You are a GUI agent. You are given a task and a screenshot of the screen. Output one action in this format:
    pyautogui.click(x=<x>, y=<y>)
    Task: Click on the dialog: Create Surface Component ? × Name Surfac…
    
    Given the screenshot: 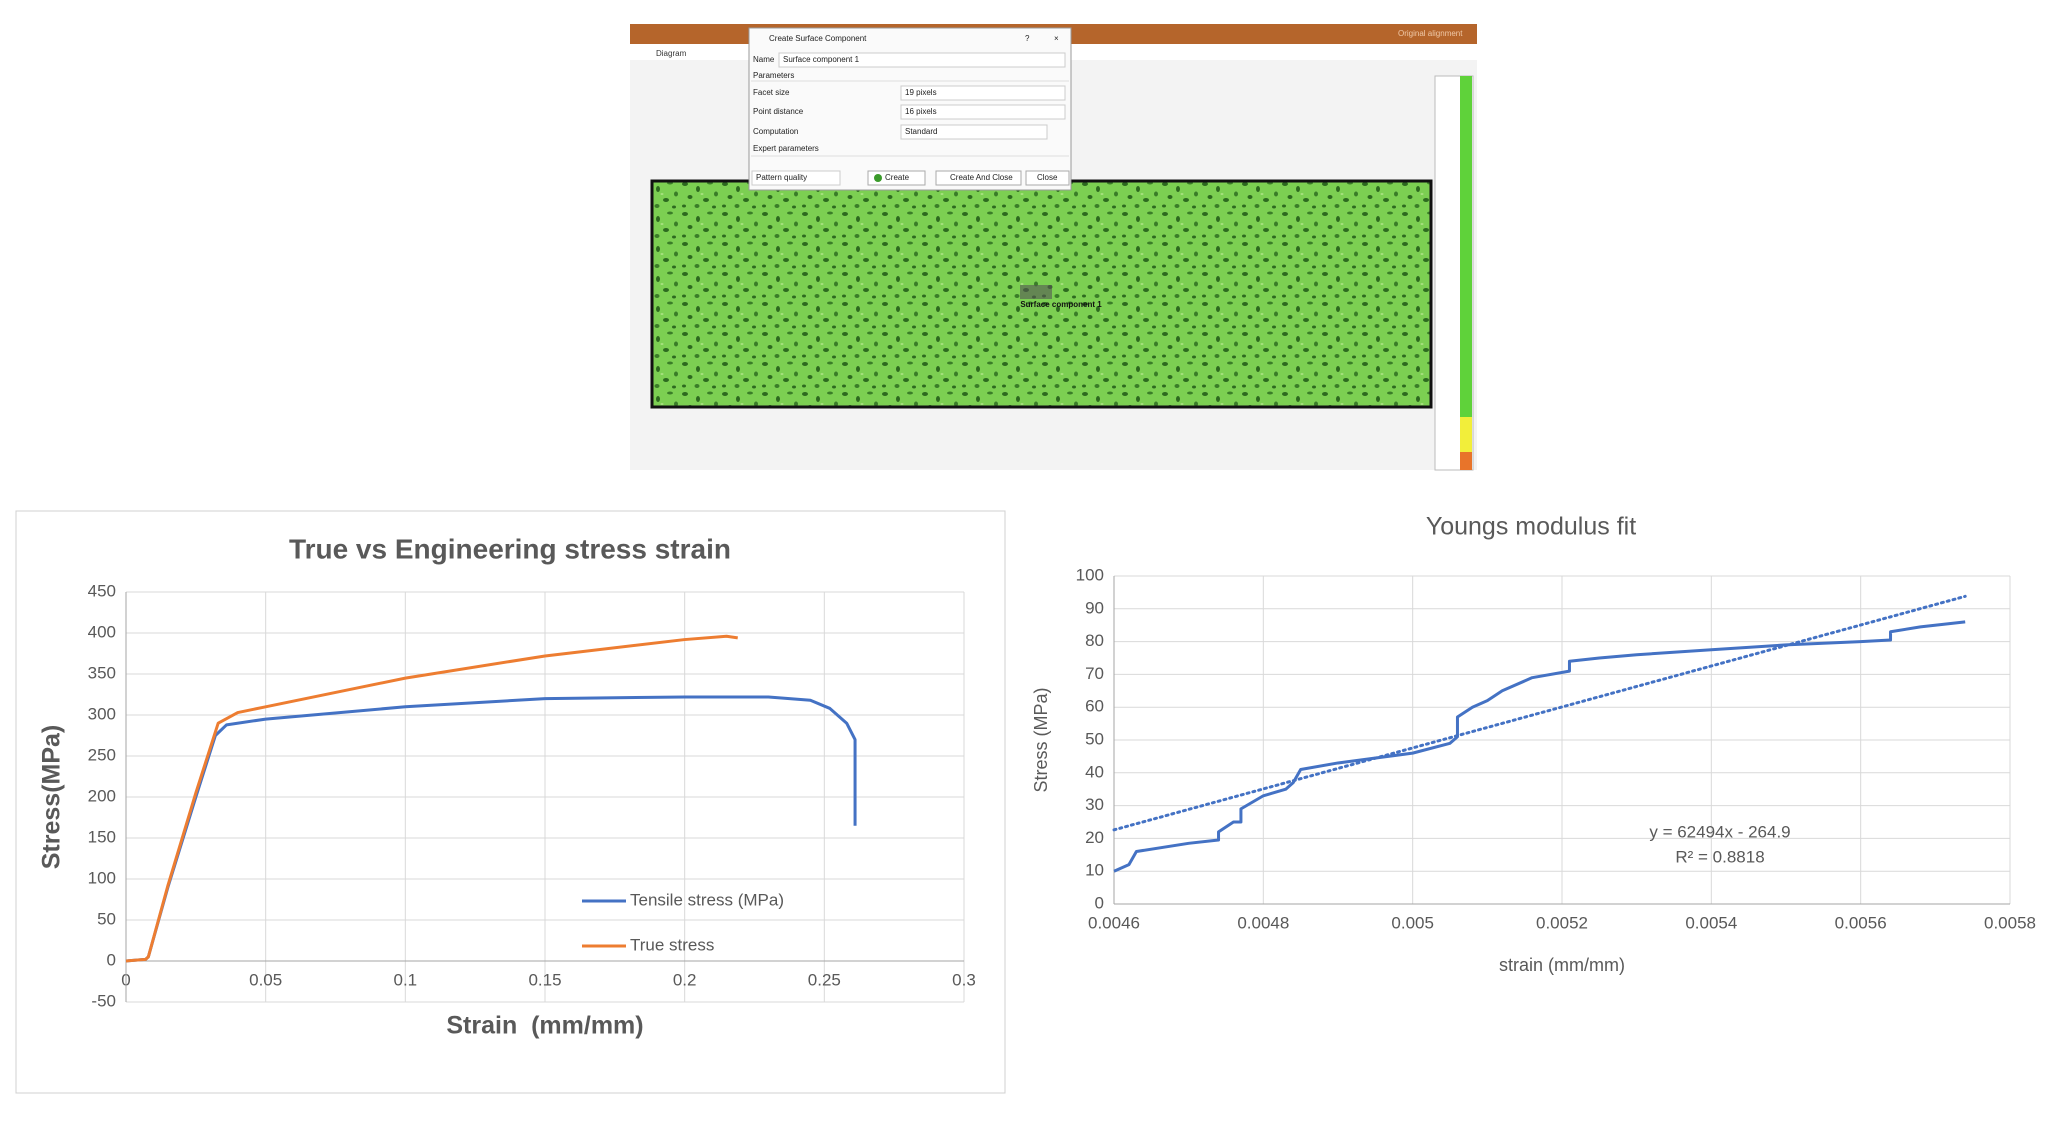 What is the action you would take?
    pyautogui.click(x=910, y=109)
    